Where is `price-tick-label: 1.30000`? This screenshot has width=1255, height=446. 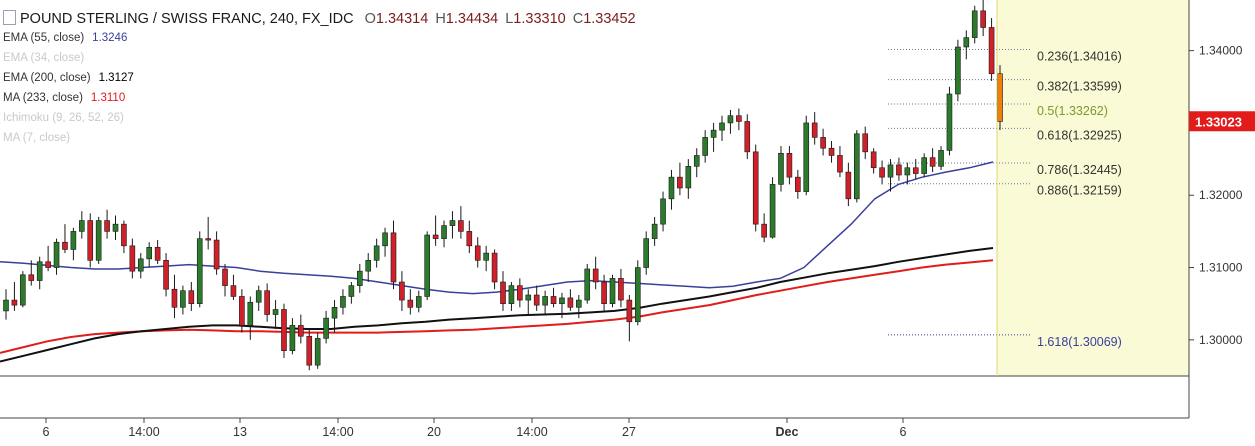
price-tick-label: 1.30000 is located at coordinates (1221, 340).